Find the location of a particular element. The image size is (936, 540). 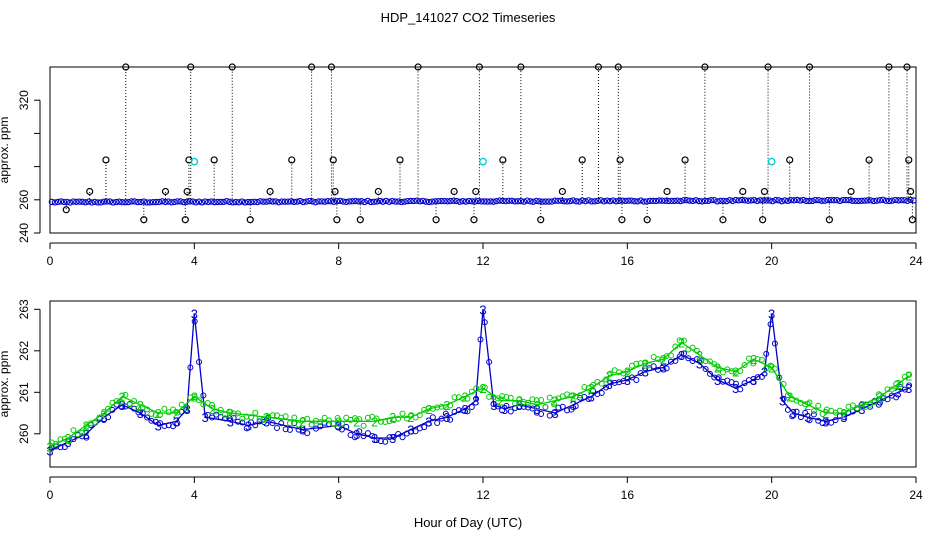

y-tick-label: 260 is located at coordinates (24, 199).